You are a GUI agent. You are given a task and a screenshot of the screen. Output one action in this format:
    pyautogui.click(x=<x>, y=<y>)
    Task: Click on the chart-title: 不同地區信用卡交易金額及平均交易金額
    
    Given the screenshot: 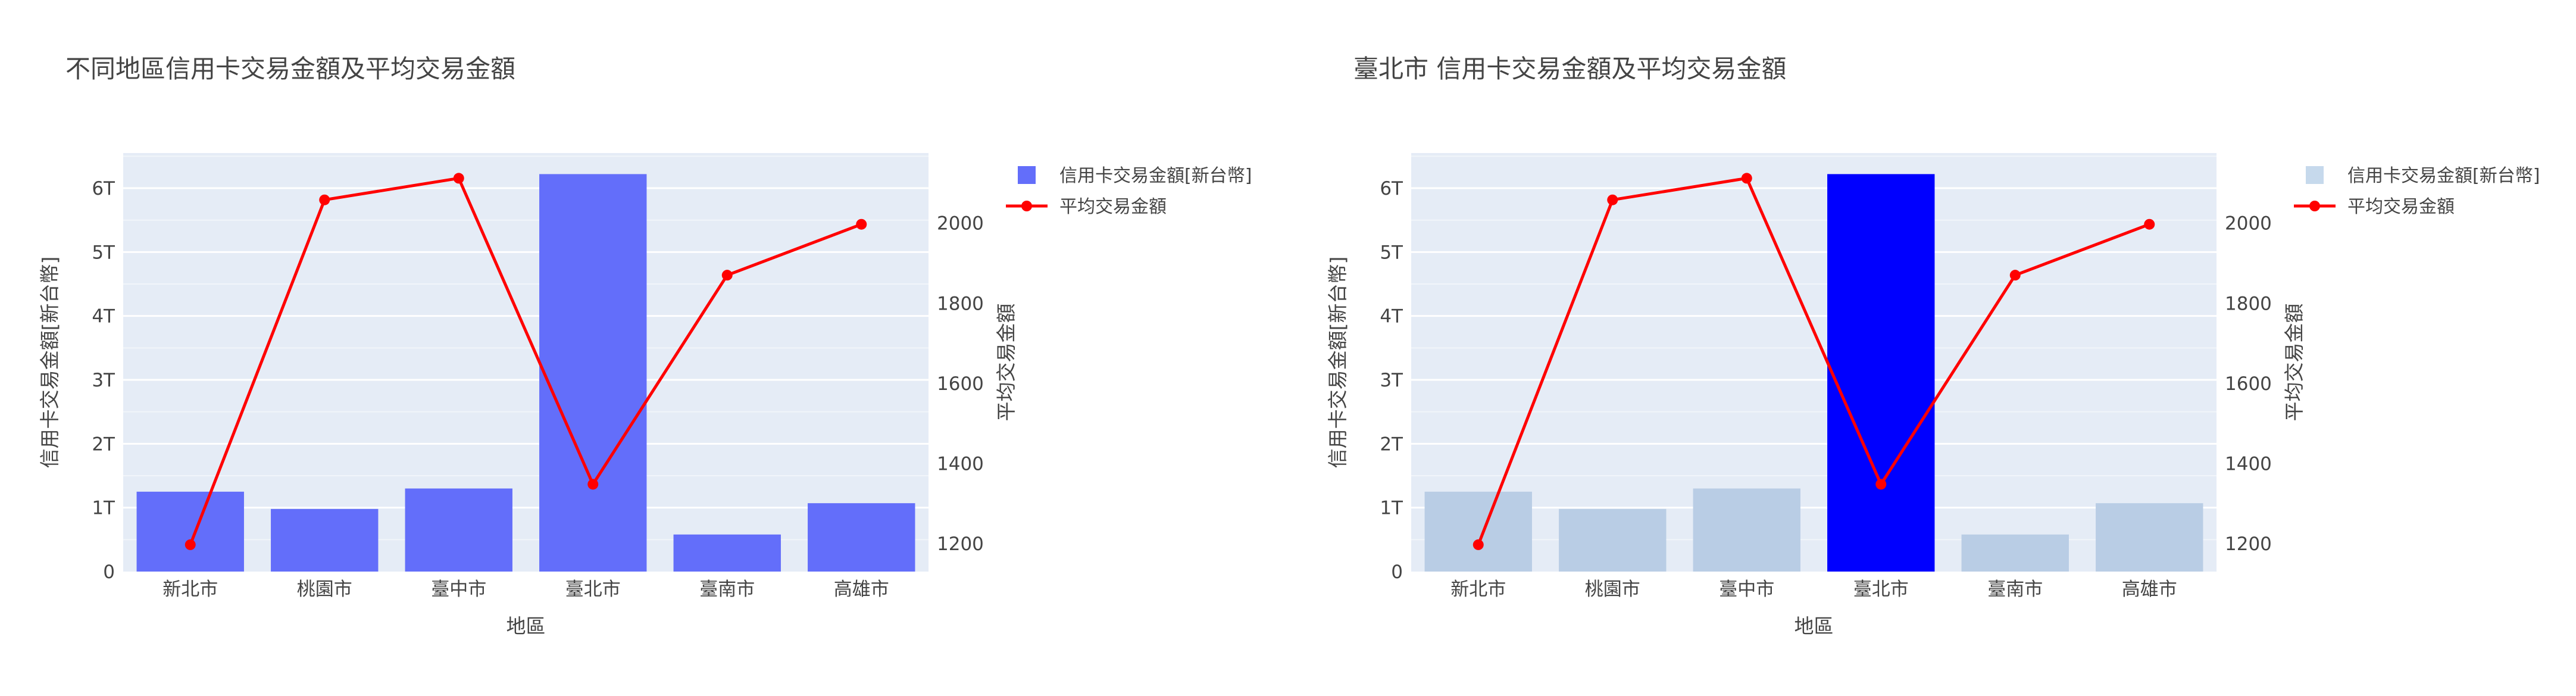 What is the action you would take?
    pyautogui.click(x=290, y=68)
    